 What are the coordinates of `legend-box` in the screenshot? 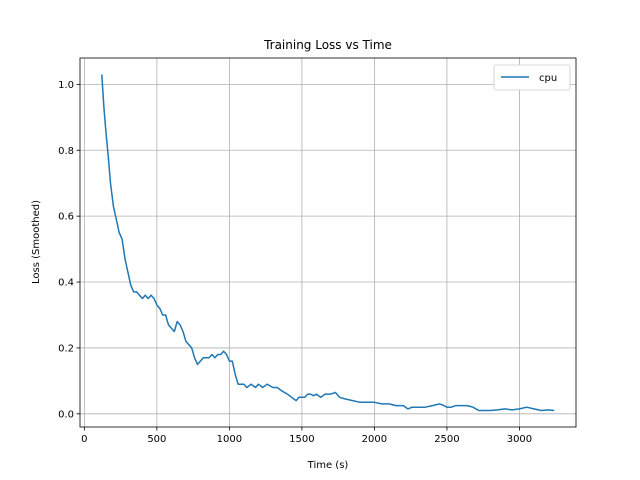 It's located at (532, 77).